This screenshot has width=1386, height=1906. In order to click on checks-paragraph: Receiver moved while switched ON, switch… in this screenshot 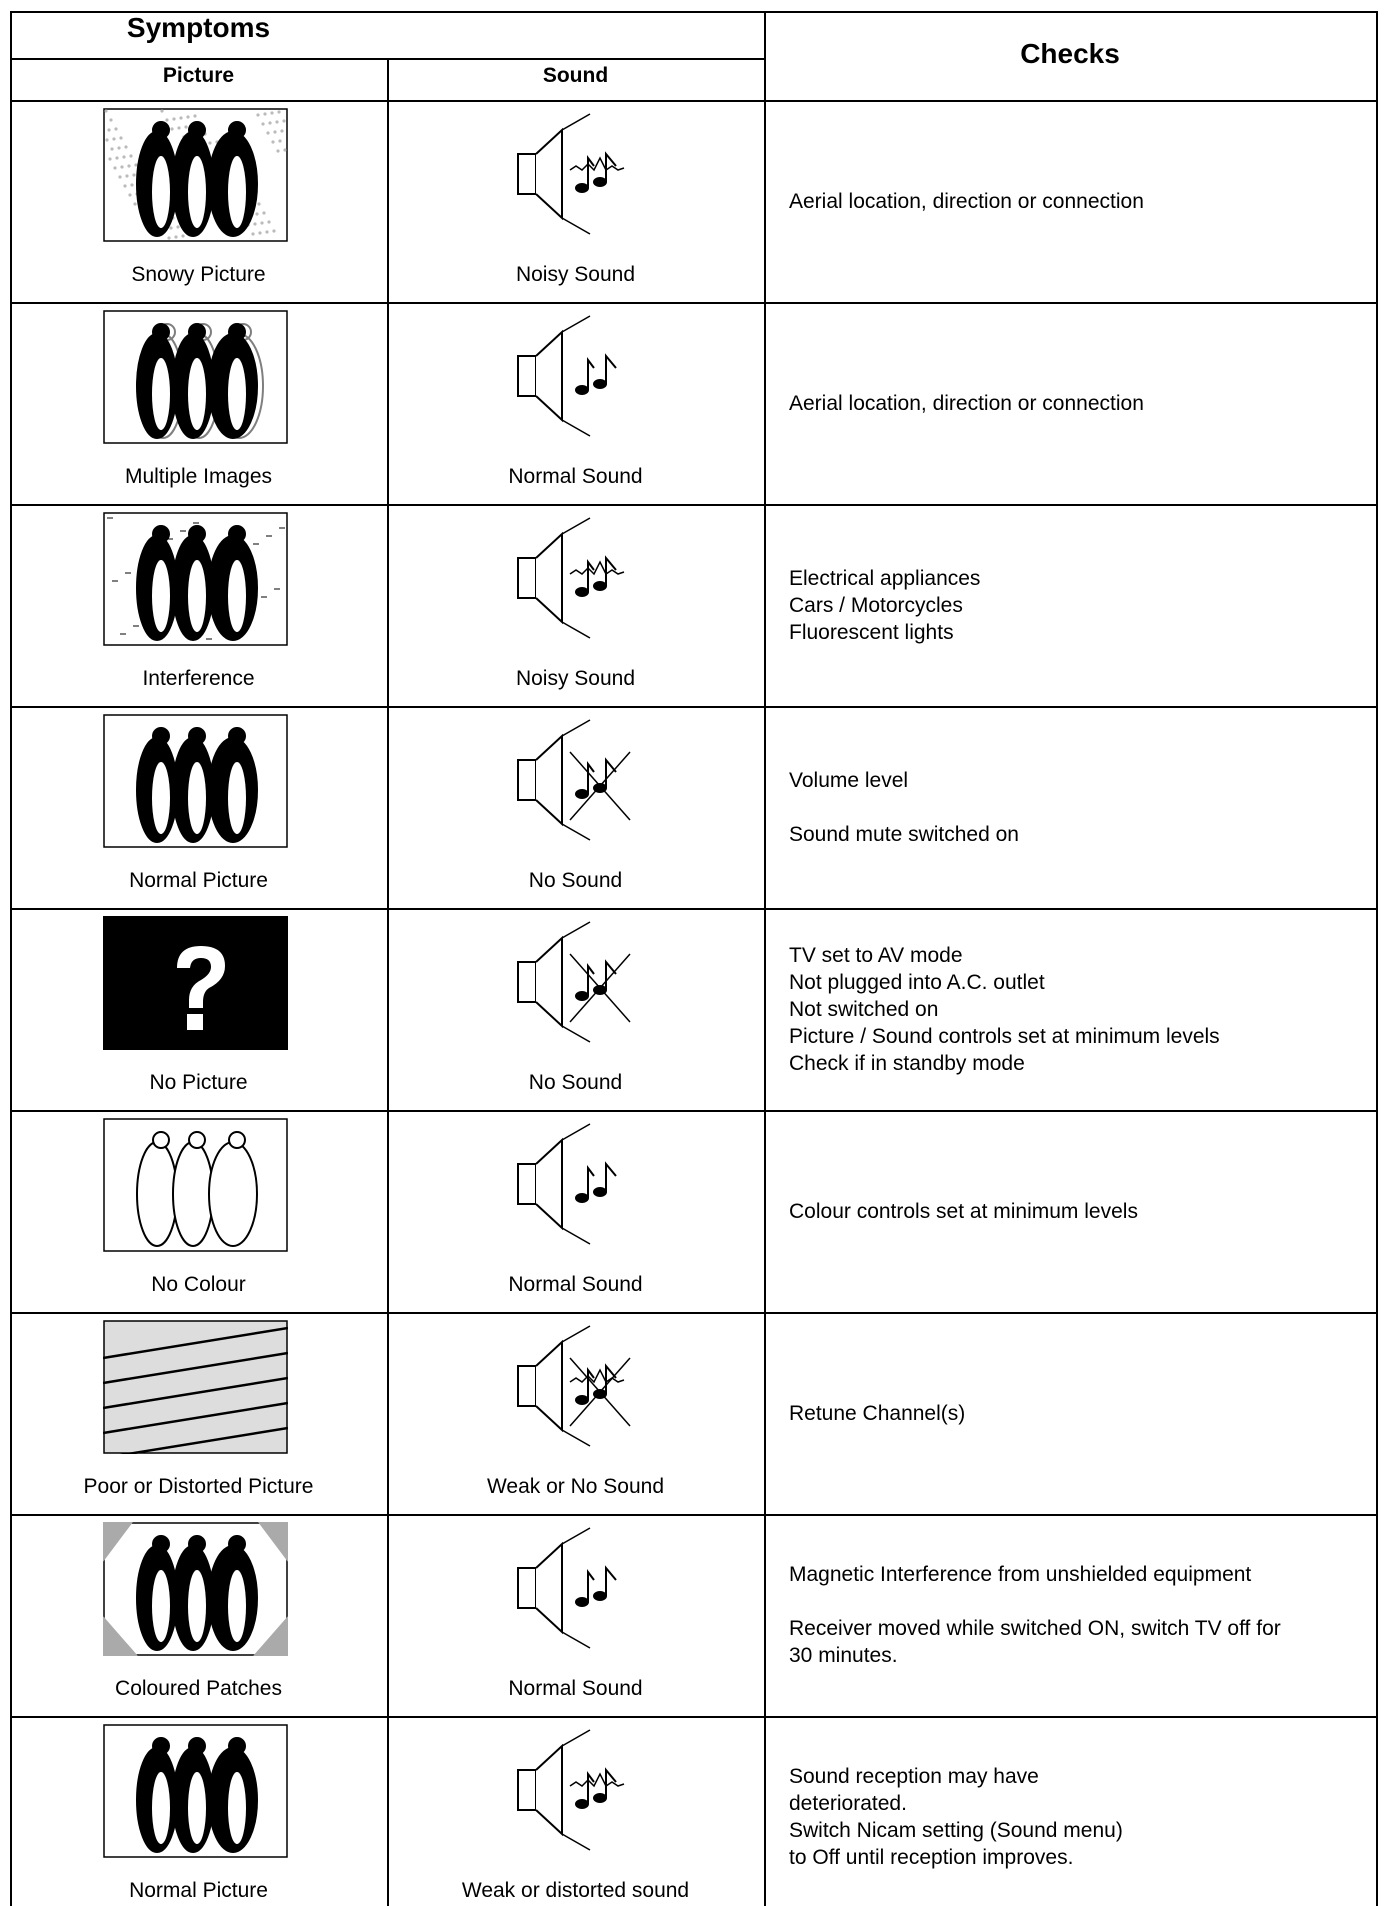, I will do `click(1079, 1642)`.